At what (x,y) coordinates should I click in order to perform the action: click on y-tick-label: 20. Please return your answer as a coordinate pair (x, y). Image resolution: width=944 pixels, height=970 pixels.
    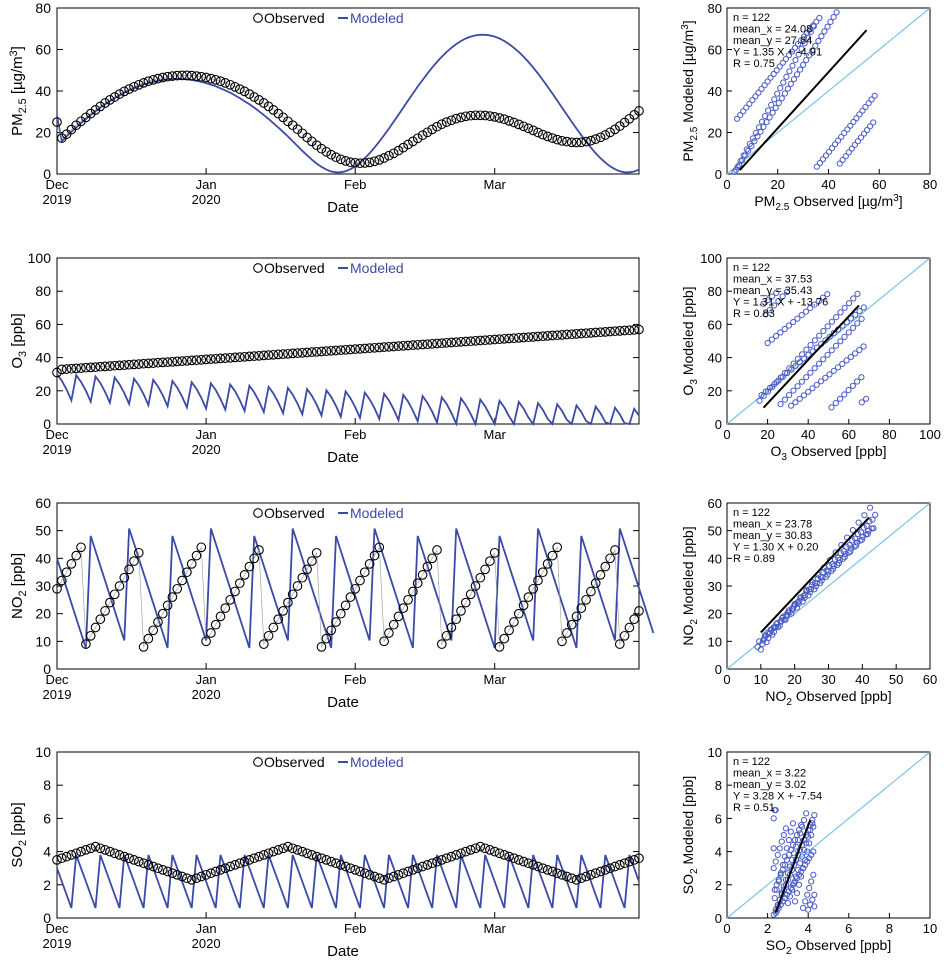
    Looking at the image, I should click on (43, 133).